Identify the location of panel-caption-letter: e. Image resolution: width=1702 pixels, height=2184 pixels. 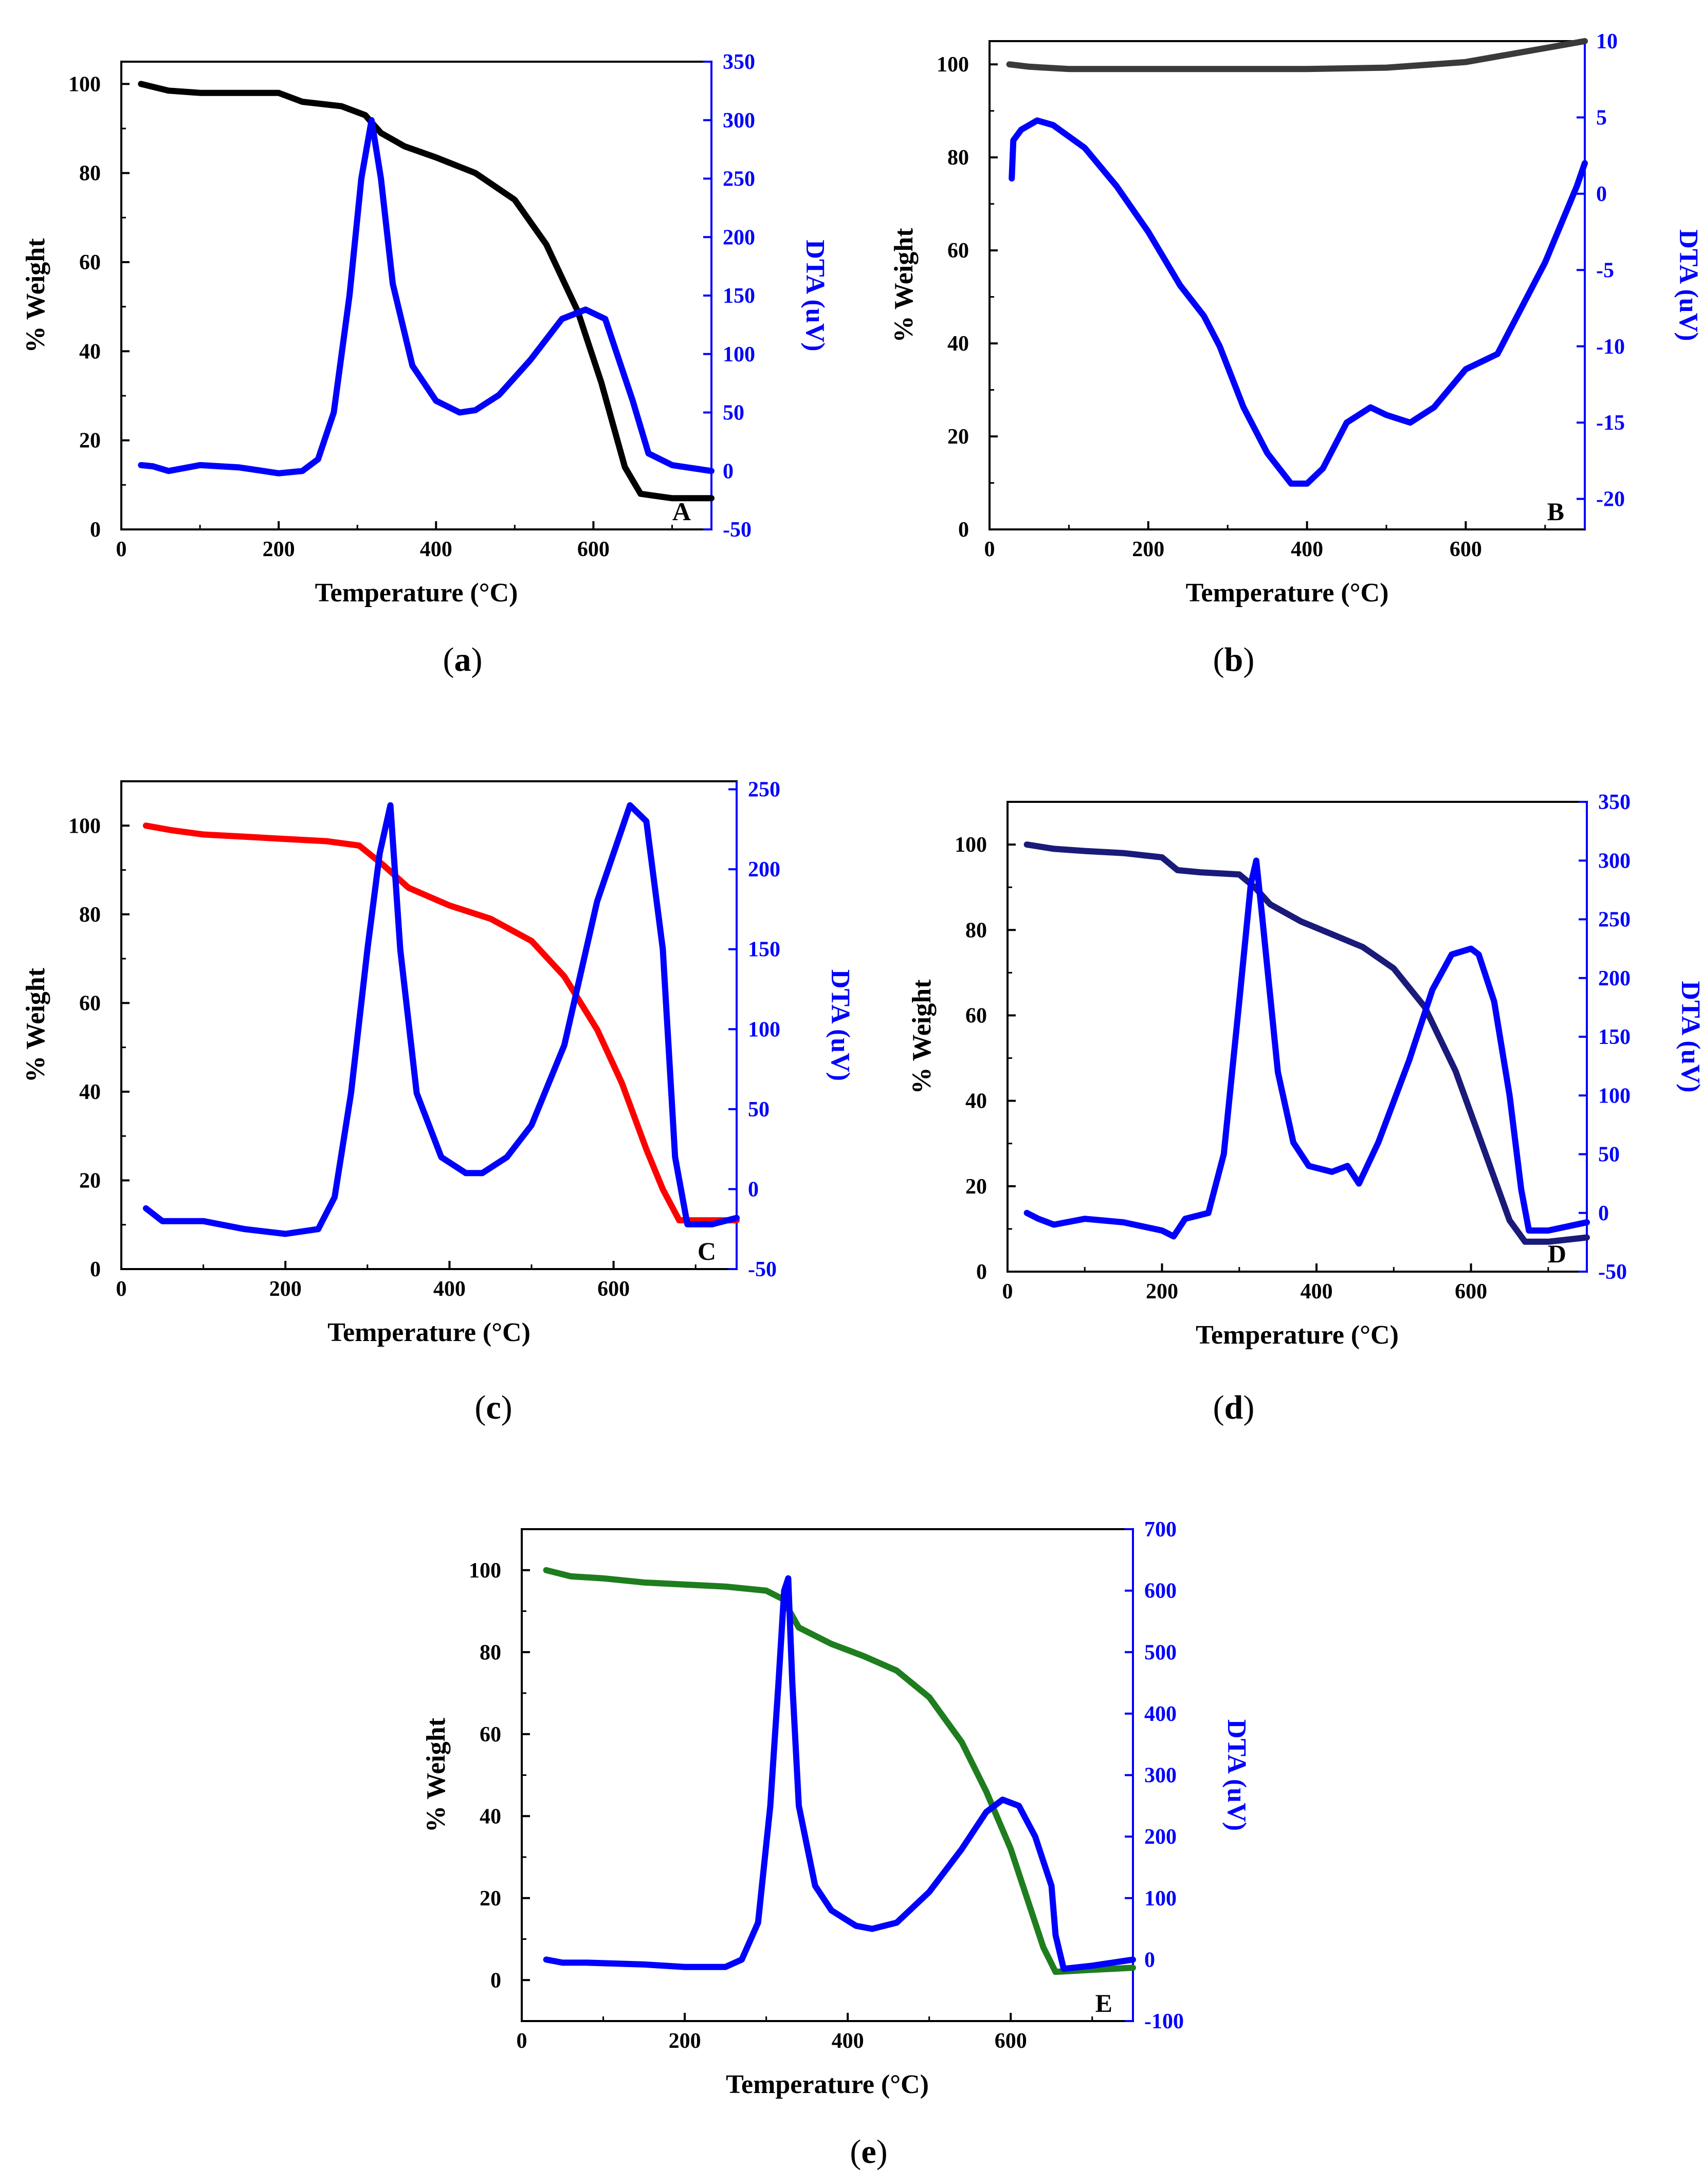
(869, 2152).